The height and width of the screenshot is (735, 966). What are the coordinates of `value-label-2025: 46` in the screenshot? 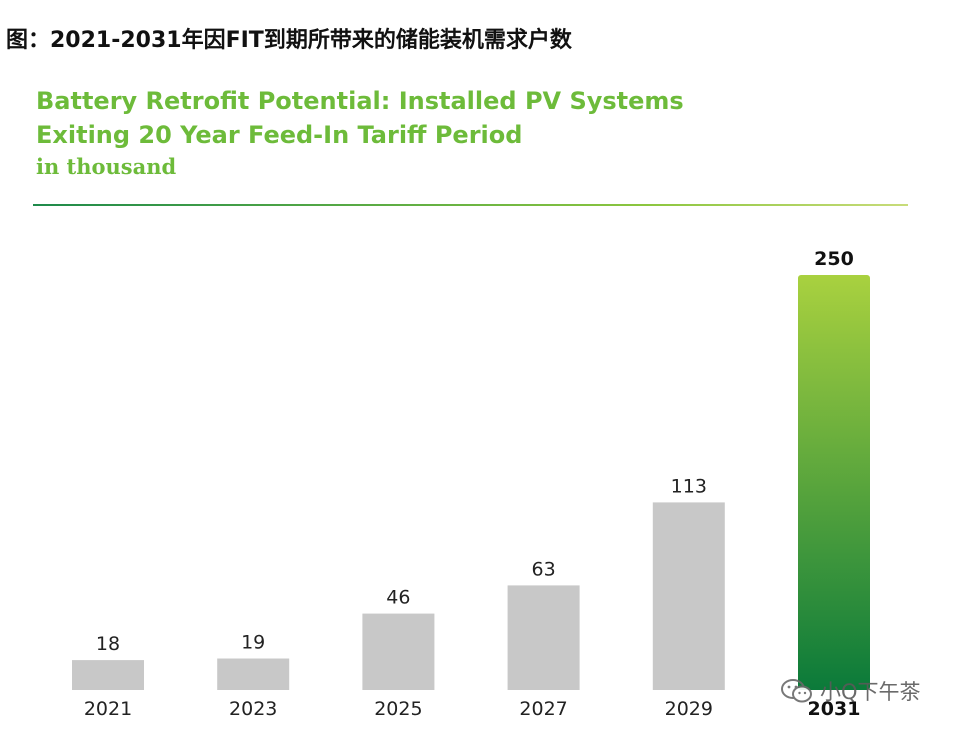 It's located at (398, 598).